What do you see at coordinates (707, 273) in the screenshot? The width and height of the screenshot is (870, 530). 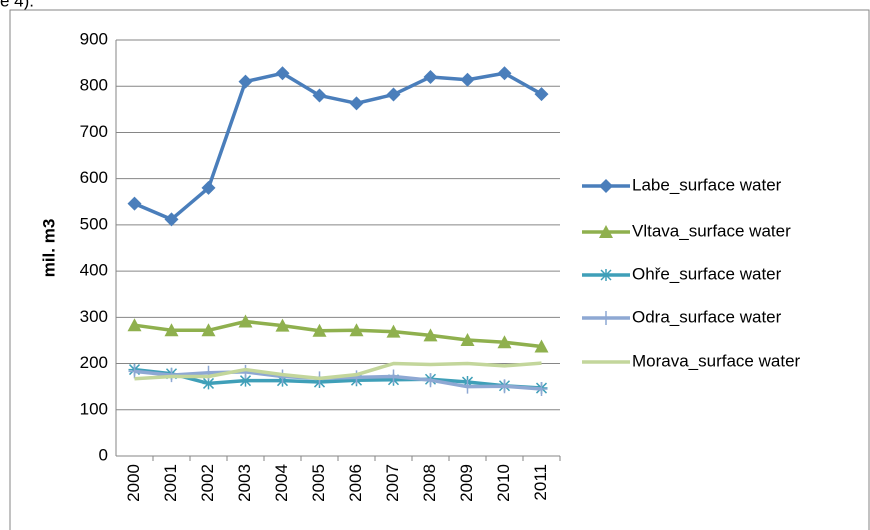 I see `legend-label: Ohře_surface water` at bounding box center [707, 273].